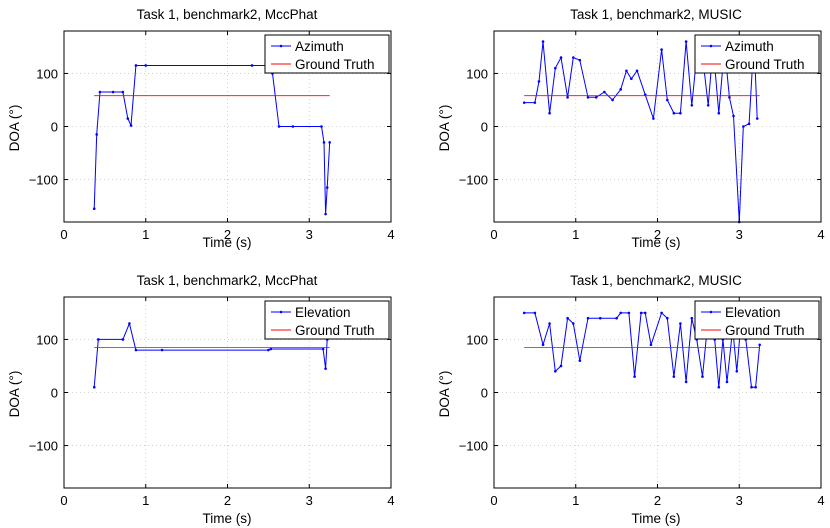 Image resolution: width=830 pixels, height=528 pixels. I want to click on legend-label: Azimuth, so click(319, 46).